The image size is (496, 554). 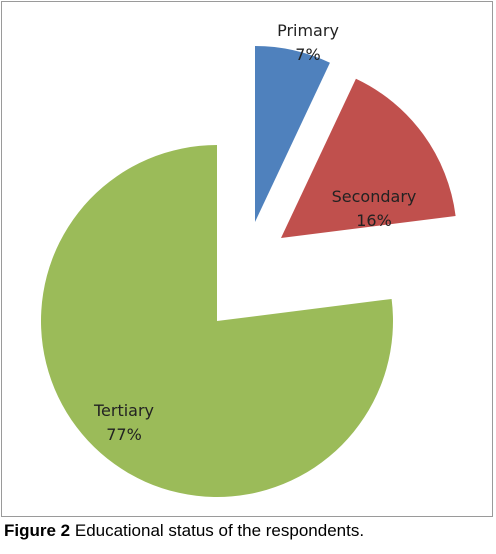 What do you see at coordinates (37, 530) in the screenshot?
I see `figure-label: Figure 2` at bounding box center [37, 530].